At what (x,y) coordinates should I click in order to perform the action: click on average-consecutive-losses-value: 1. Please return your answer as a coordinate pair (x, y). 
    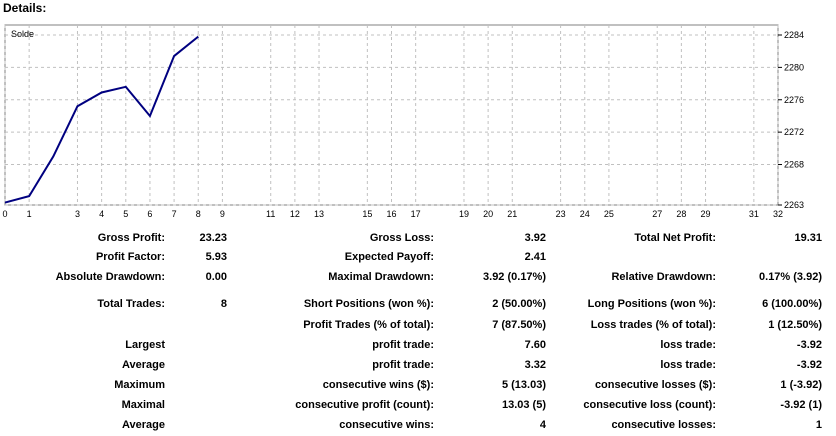
    Looking at the image, I should click on (818, 425).